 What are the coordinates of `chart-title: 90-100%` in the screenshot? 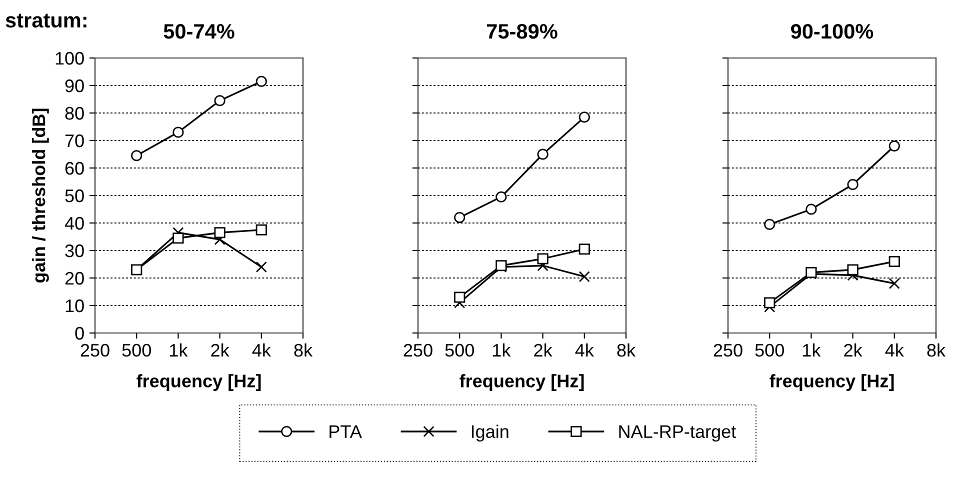 It's located at (832, 31).